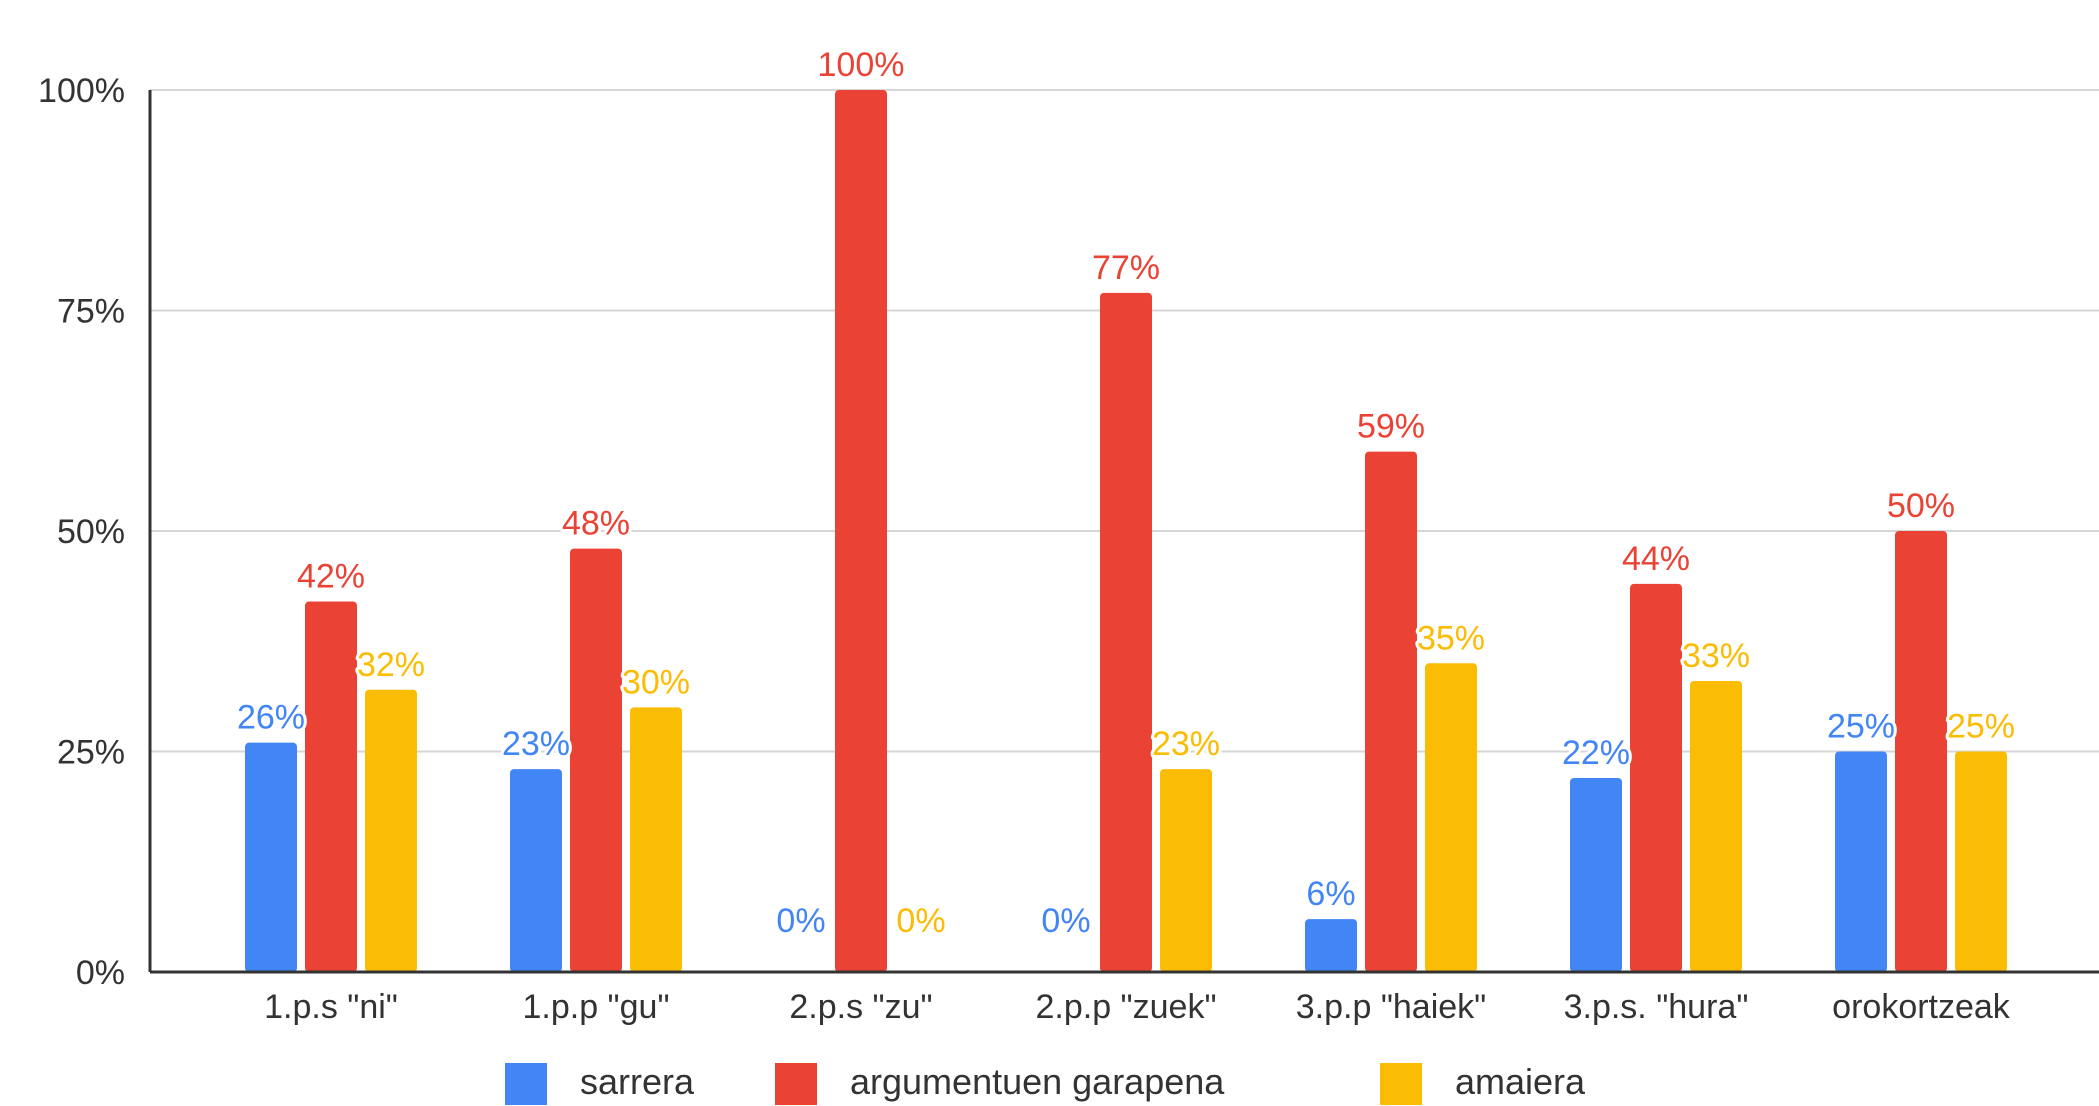 Image resolution: width=2099 pixels, height=1106 pixels. Describe the element at coordinates (637, 1081) in the screenshot. I see `legend-label: sarrera` at that location.